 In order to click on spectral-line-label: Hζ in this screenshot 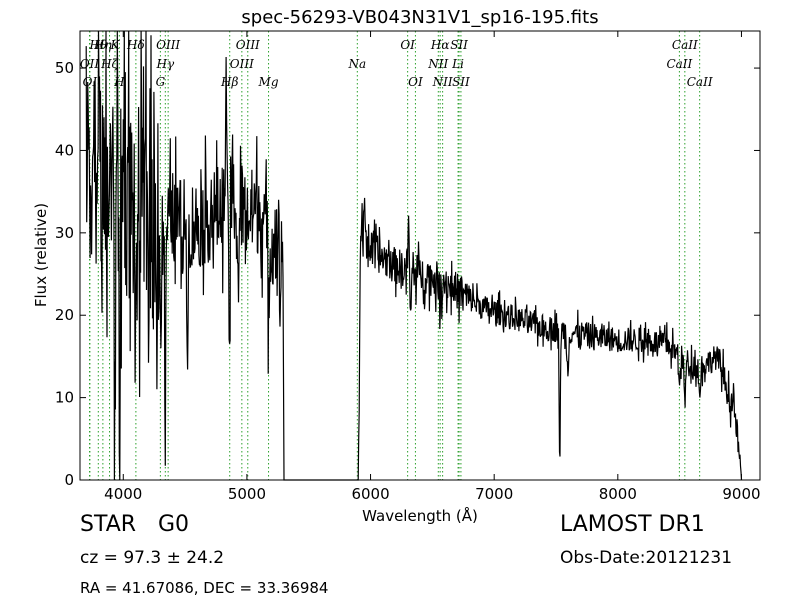, I will do `click(109, 64)`.